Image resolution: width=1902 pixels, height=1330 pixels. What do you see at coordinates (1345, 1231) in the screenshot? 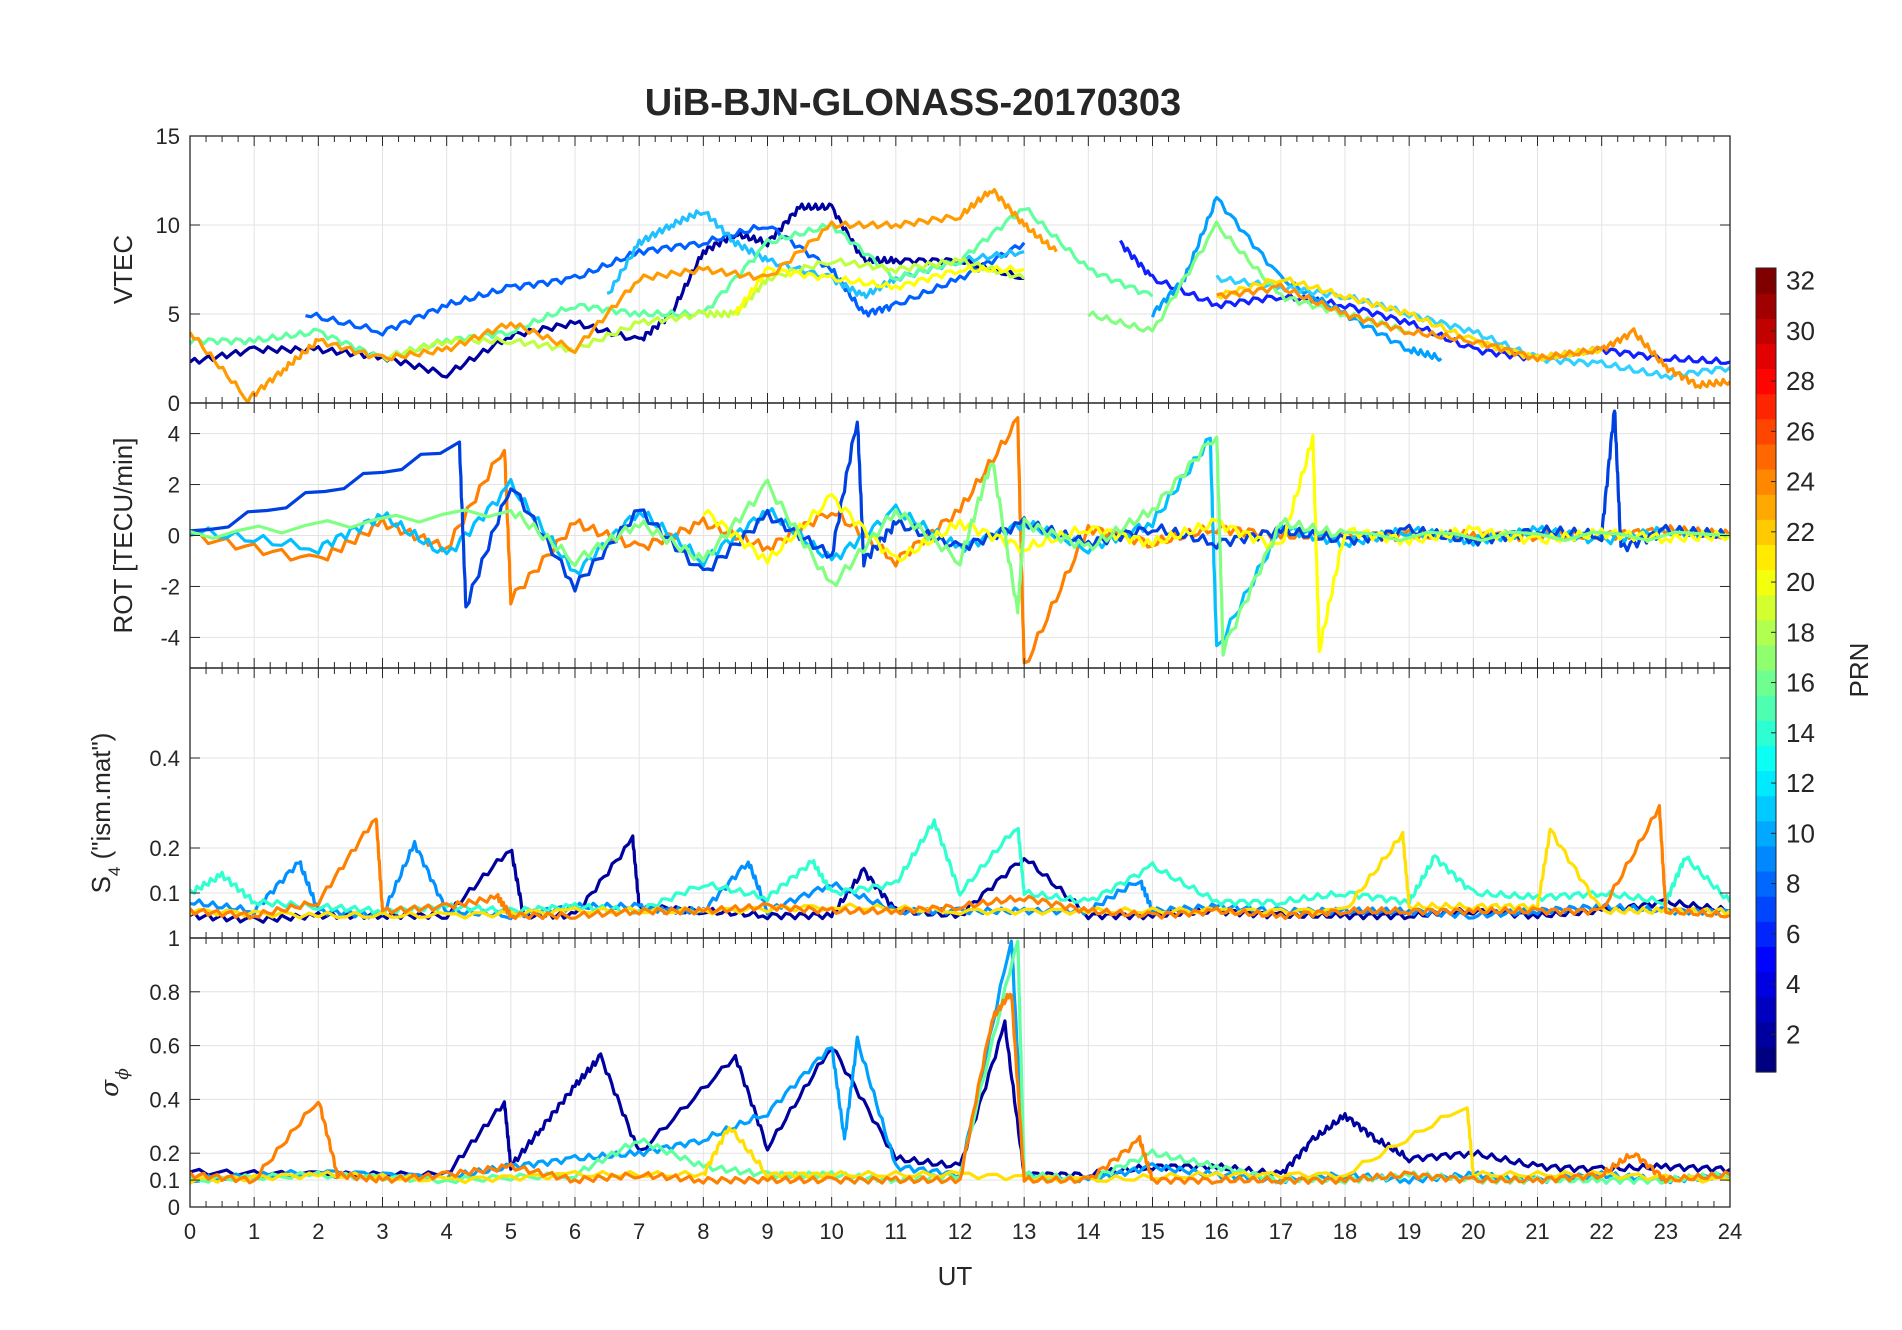
I see `x-tick-label: 18` at bounding box center [1345, 1231].